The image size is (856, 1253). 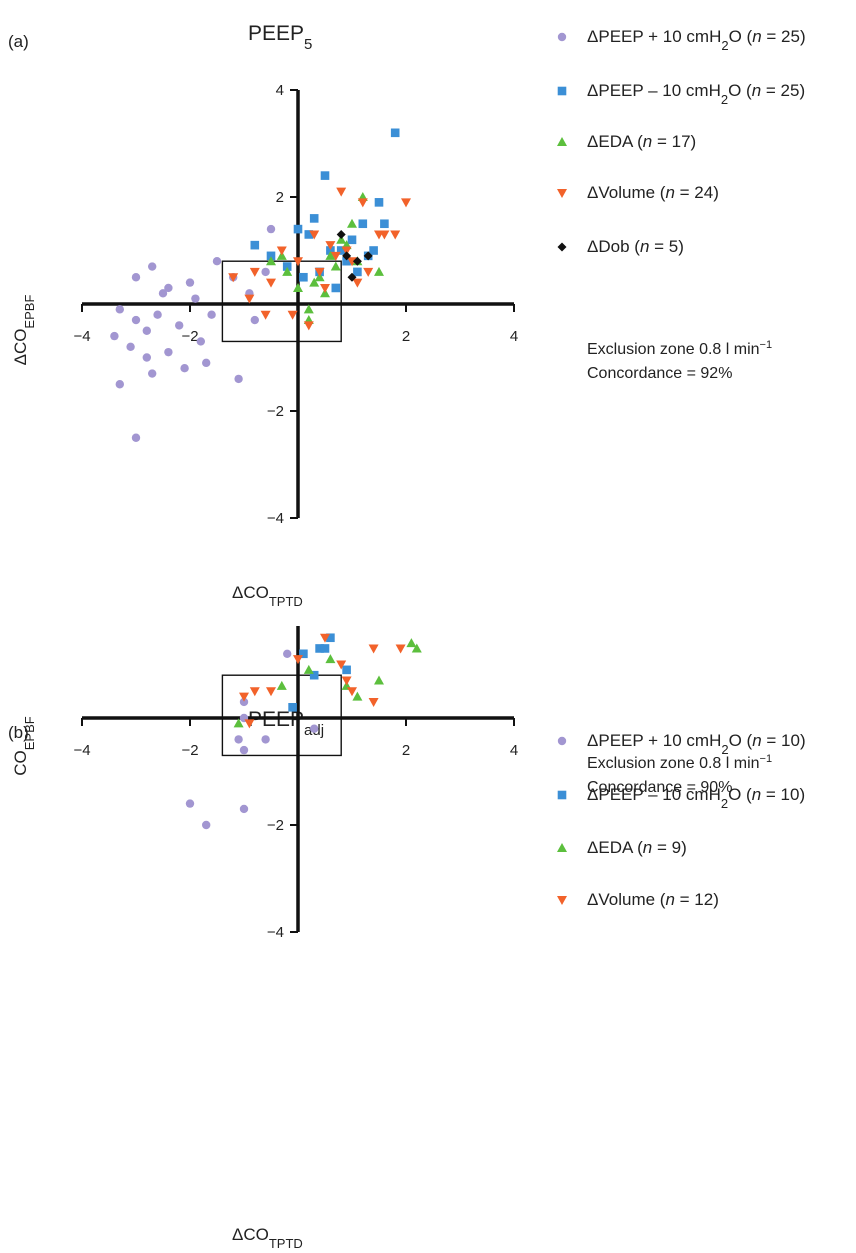 I want to click on data-points-b, so click(x=303, y=731).